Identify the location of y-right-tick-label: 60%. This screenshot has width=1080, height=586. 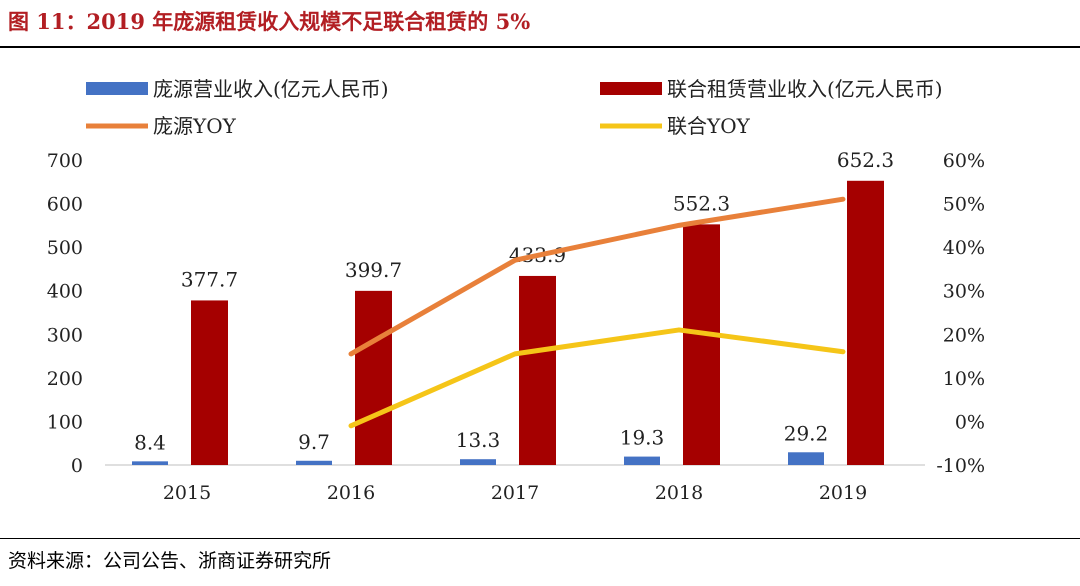
(964, 161).